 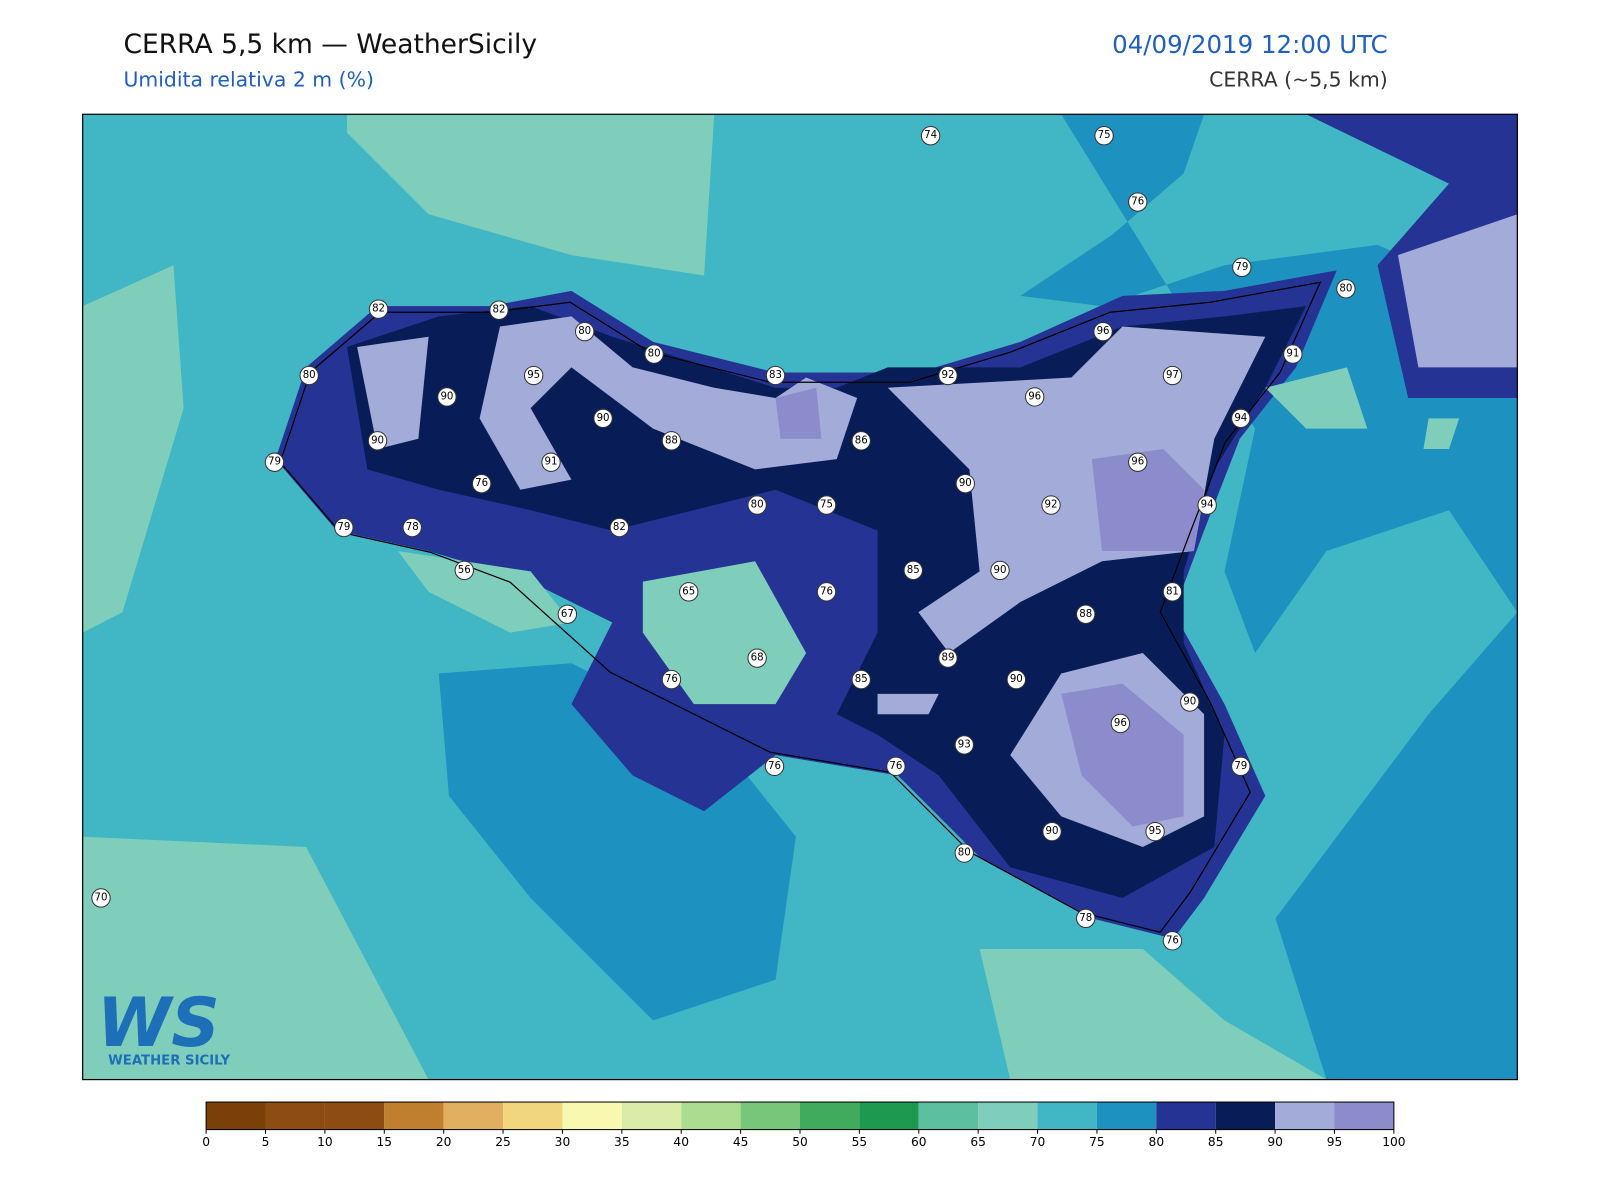 I want to click on station-value: 75, so click(x=1104, y=135).